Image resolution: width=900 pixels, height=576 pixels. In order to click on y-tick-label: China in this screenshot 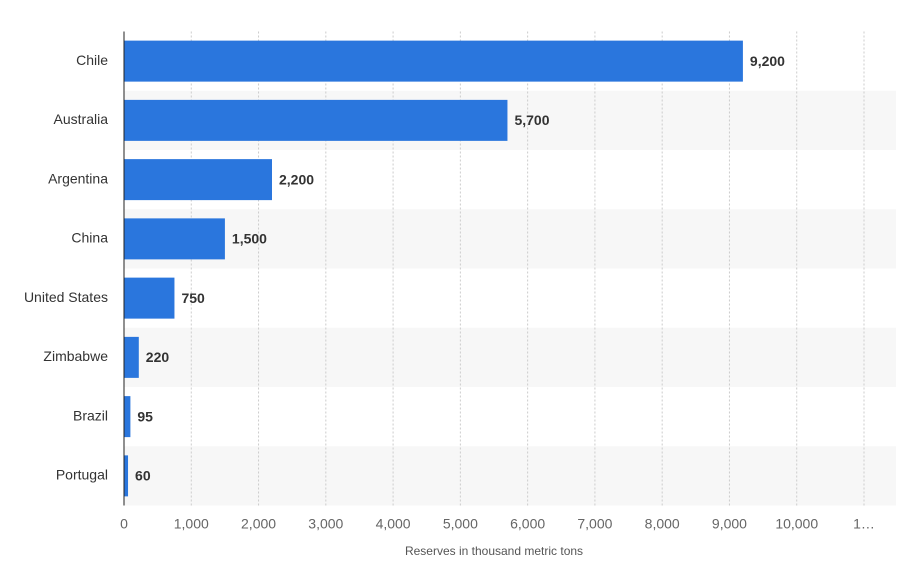, I will do `click(89, 238)`.